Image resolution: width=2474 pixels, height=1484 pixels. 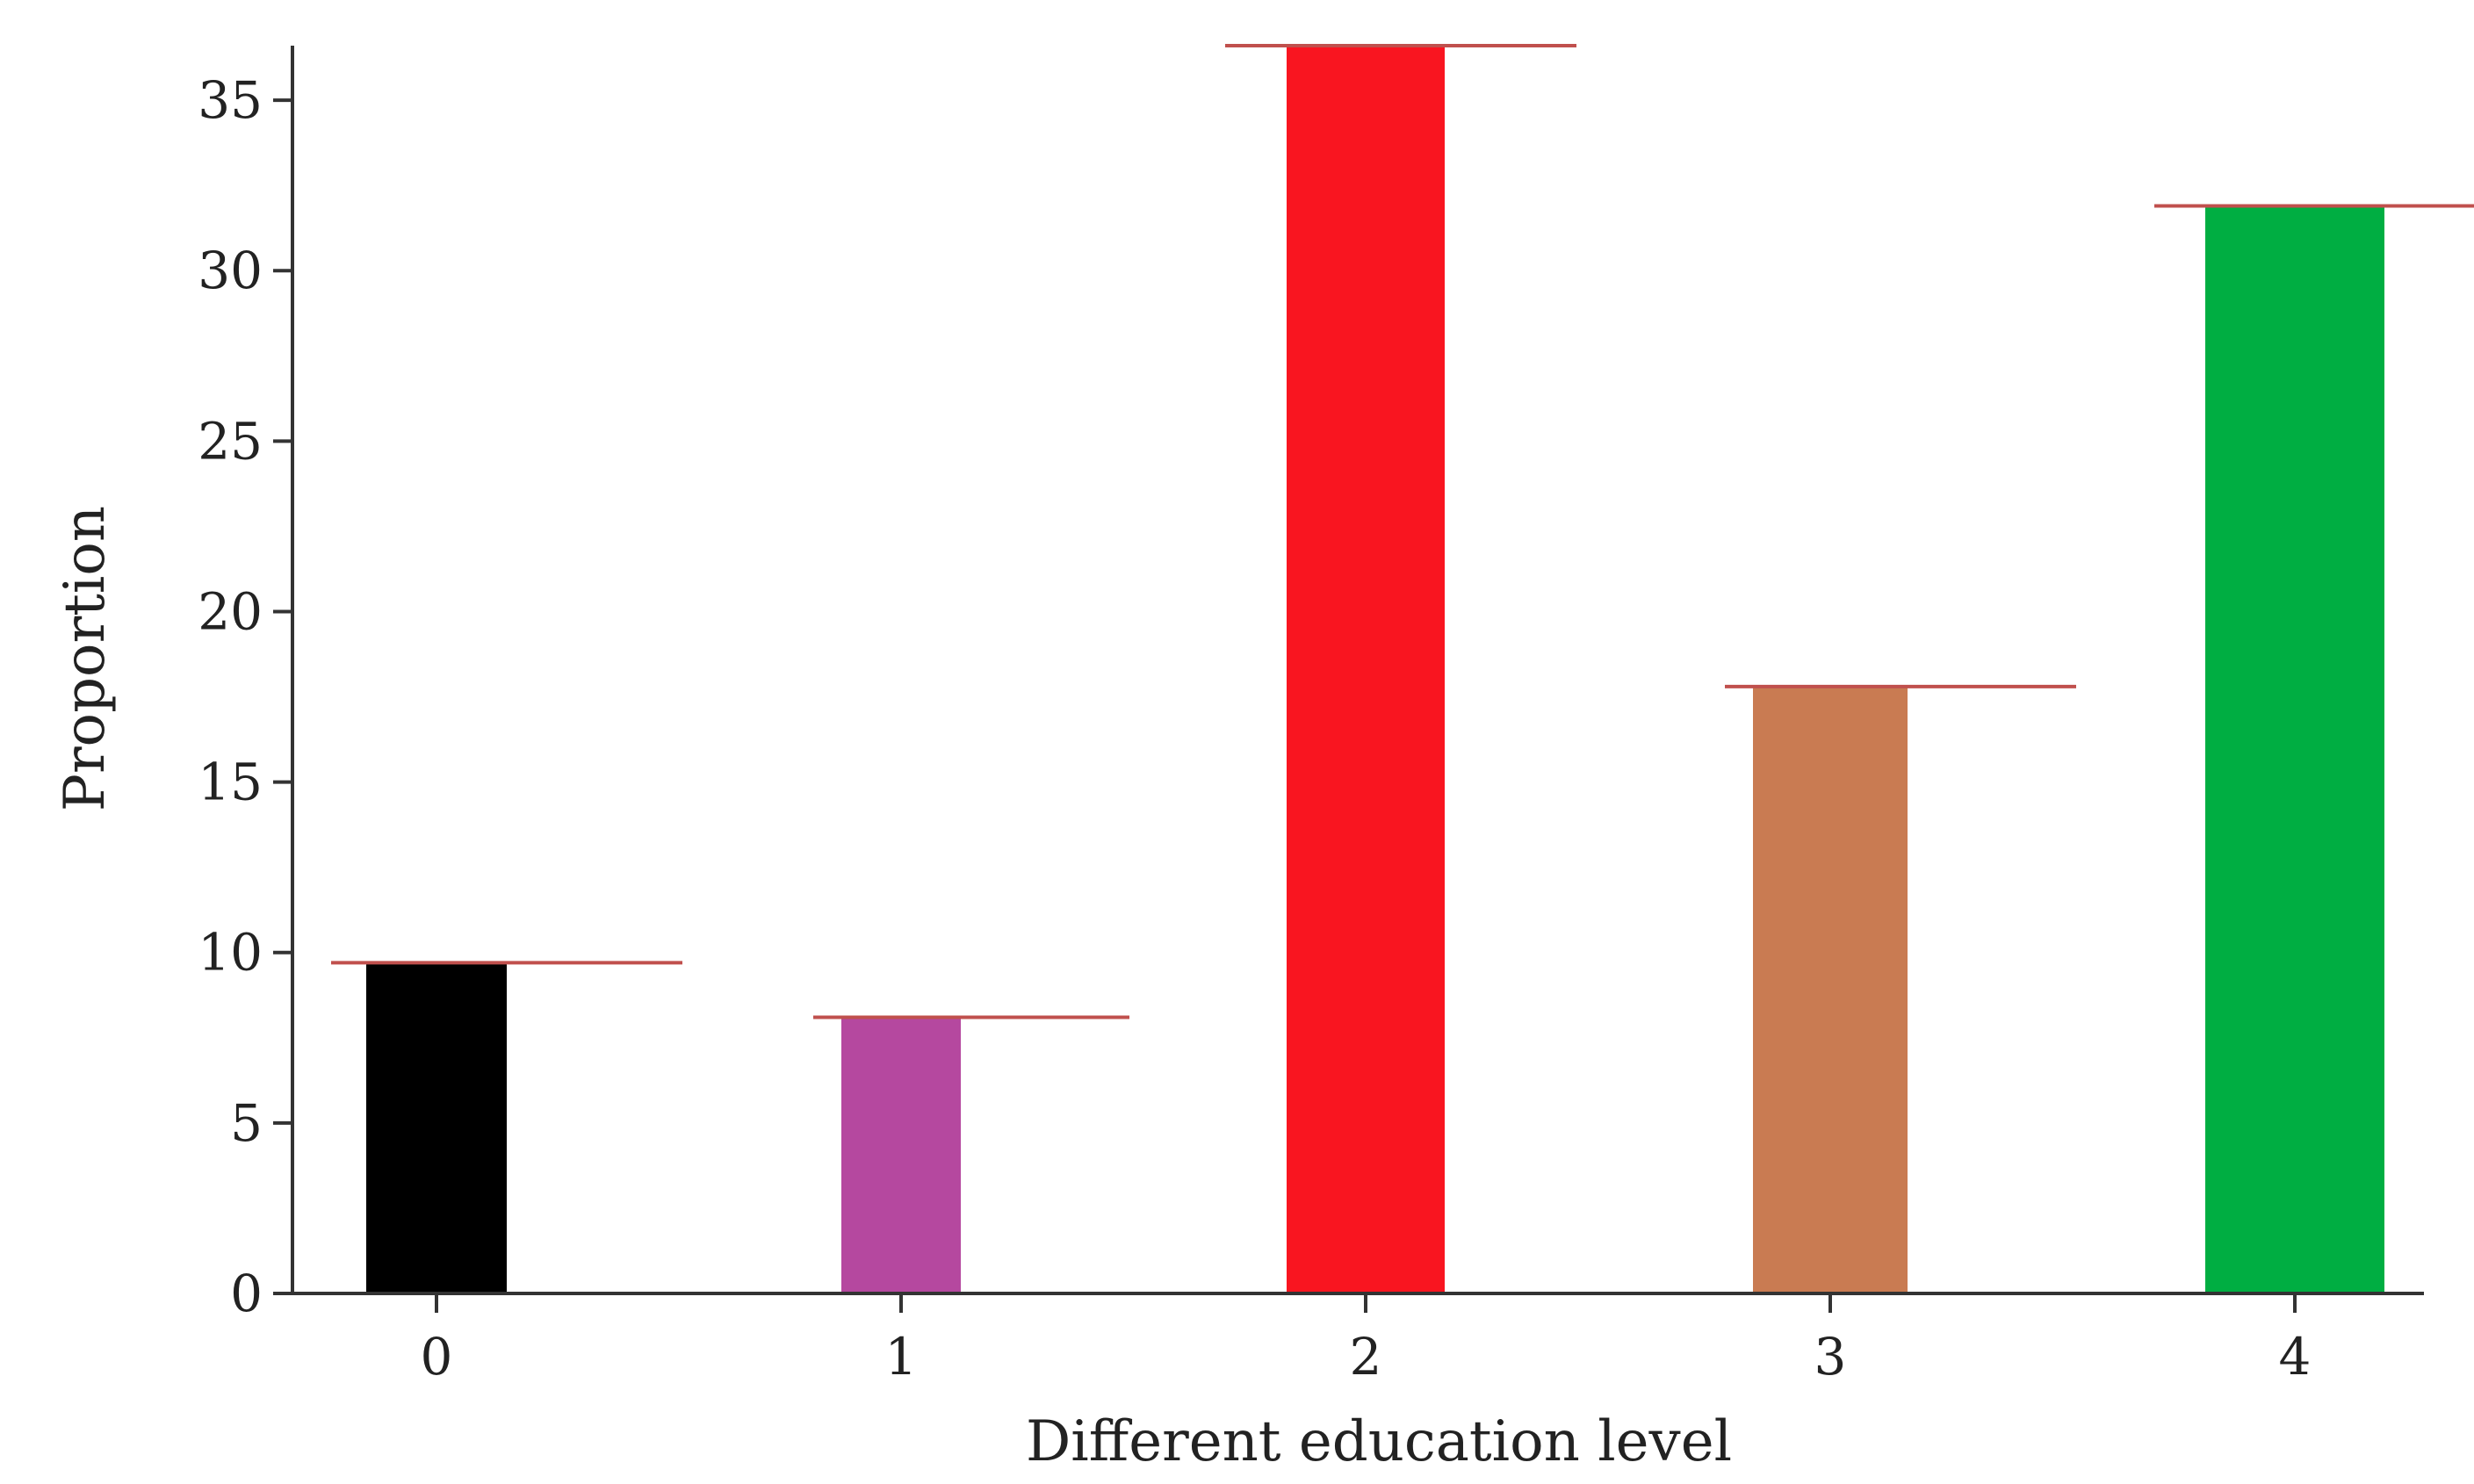 I want to click on y-ticks-group: 0 5 10 15 20 25 30 35, so click(x=245, y=696).